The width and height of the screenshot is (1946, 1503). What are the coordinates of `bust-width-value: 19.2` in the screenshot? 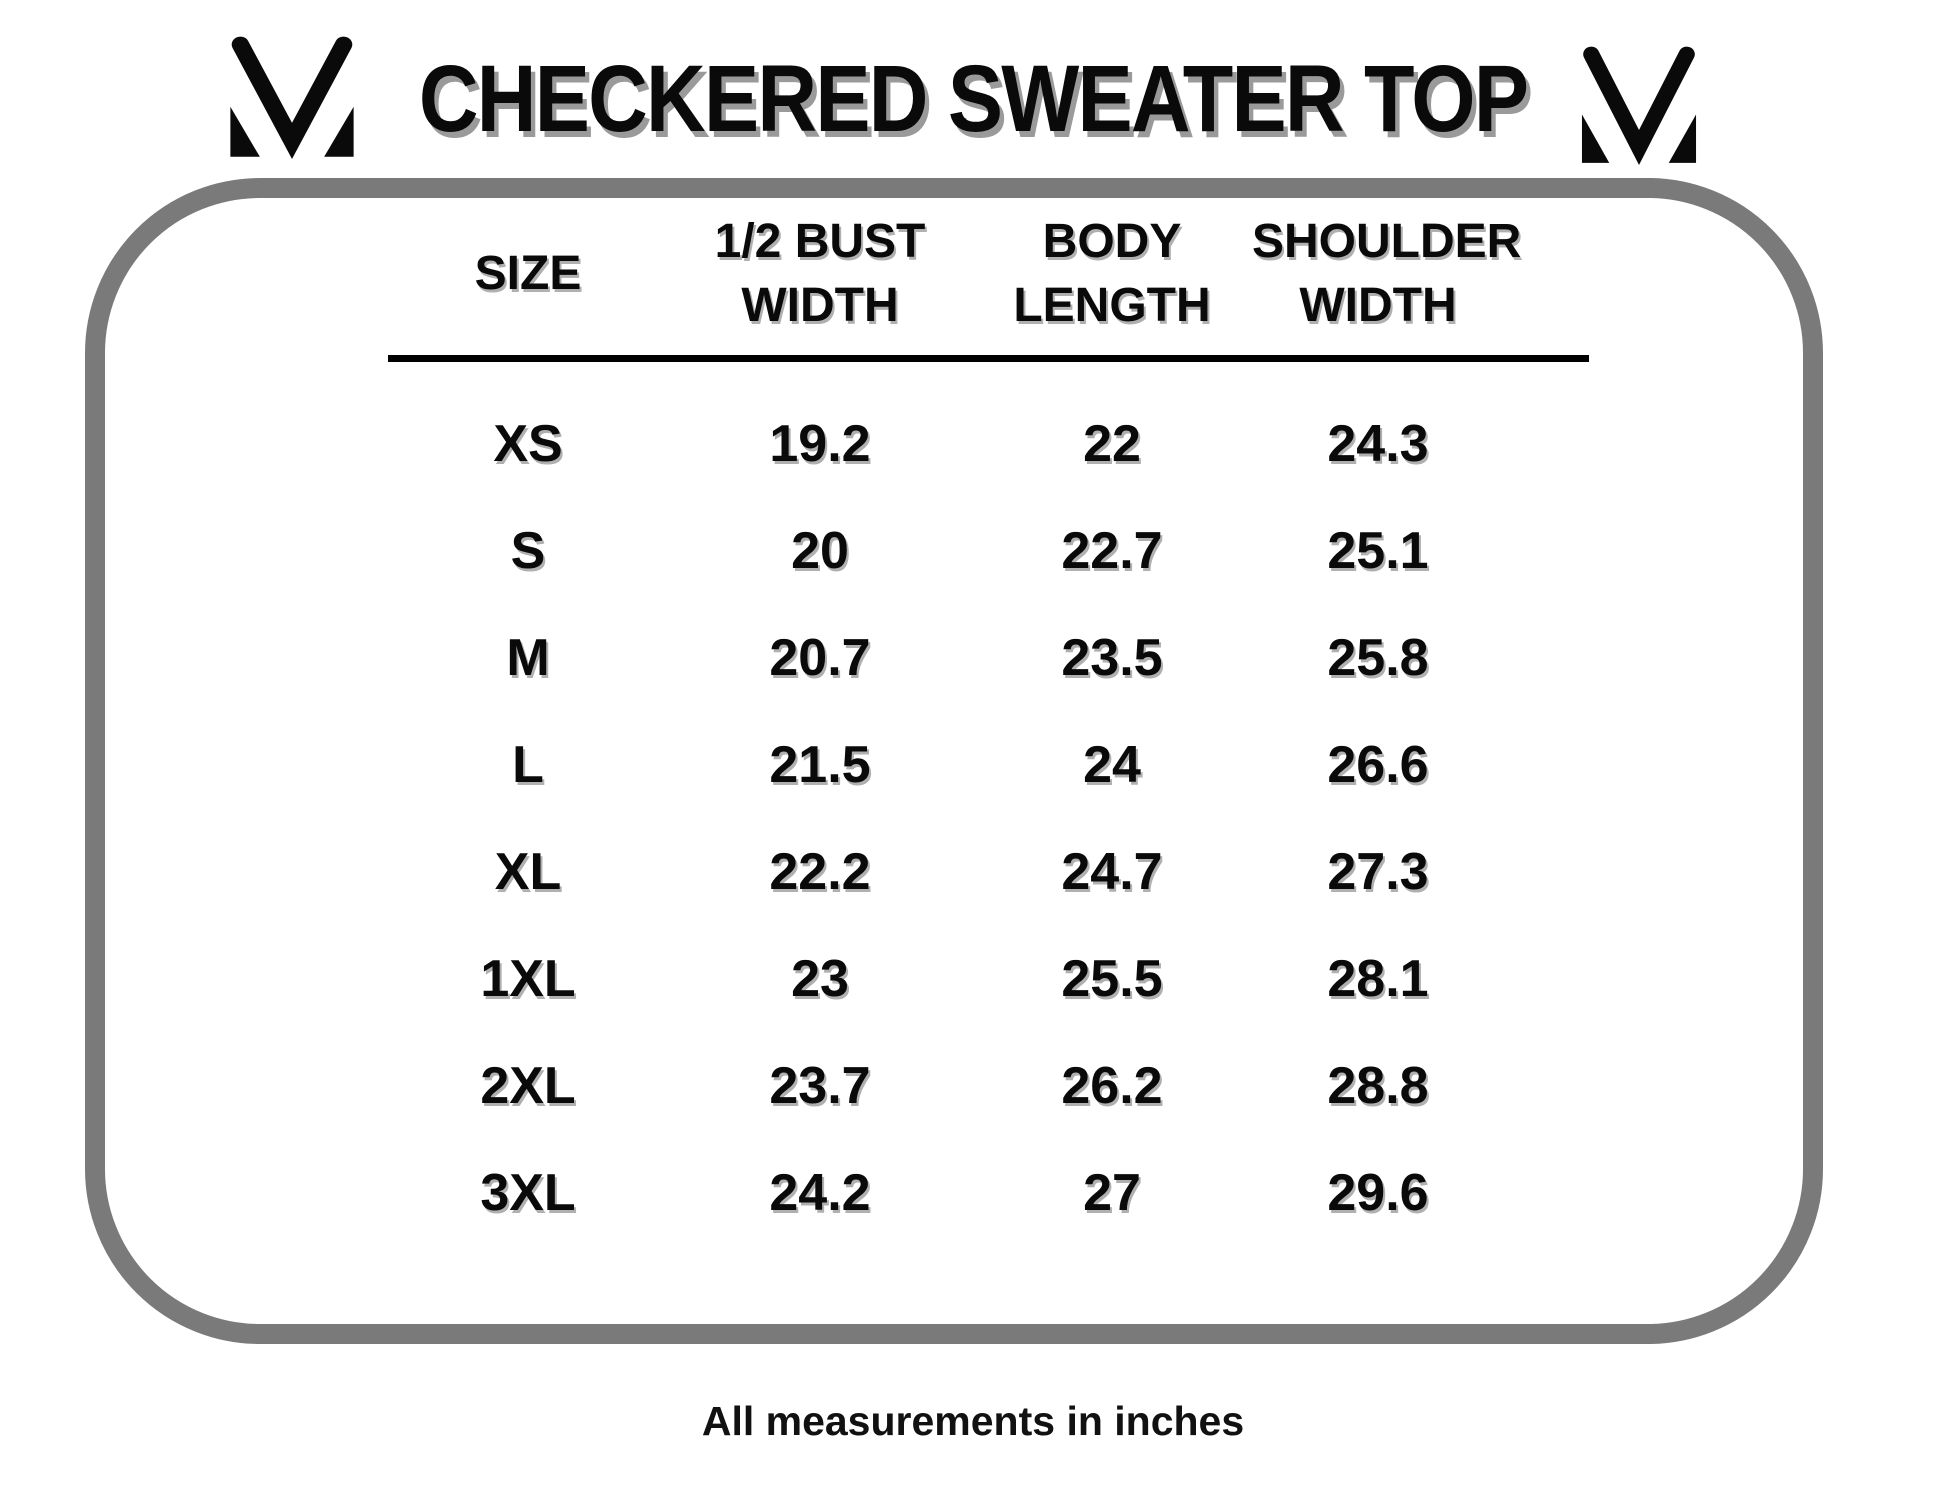 It's located at (820, 443).